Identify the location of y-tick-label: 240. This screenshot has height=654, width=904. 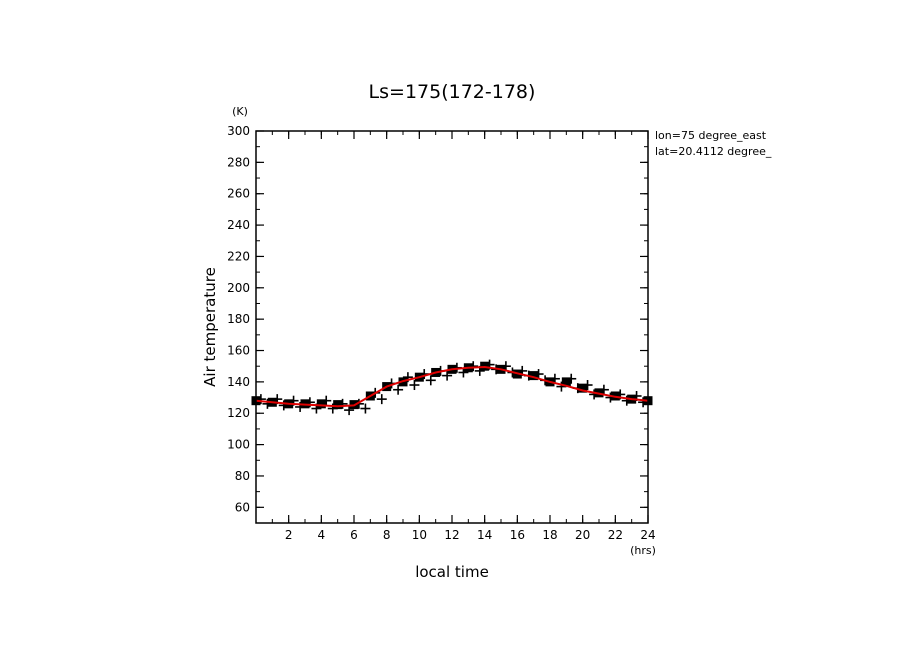
(238, 225).